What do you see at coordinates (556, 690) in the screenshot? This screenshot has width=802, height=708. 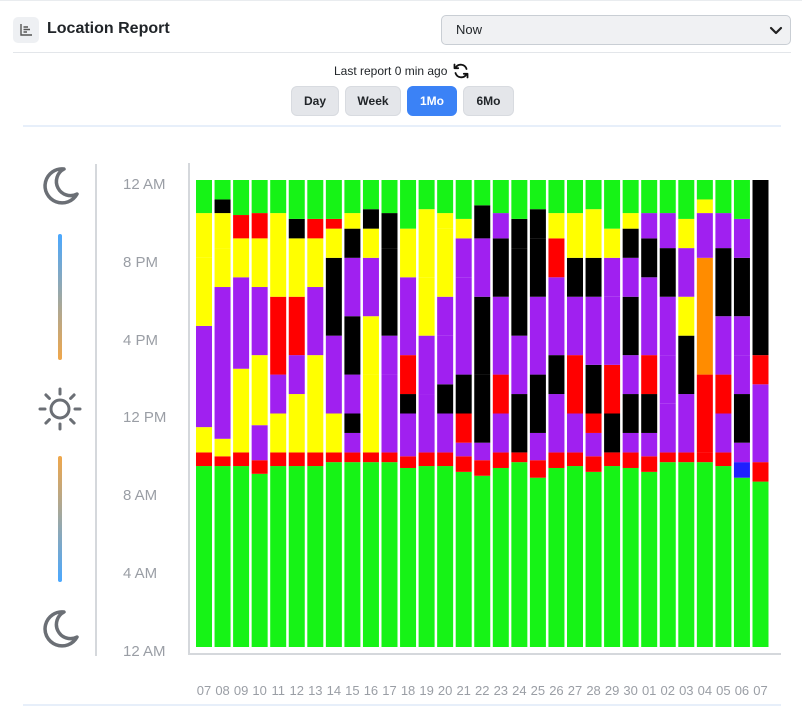 I see `x-tick-label: 26` at bounding box center [556, 690].